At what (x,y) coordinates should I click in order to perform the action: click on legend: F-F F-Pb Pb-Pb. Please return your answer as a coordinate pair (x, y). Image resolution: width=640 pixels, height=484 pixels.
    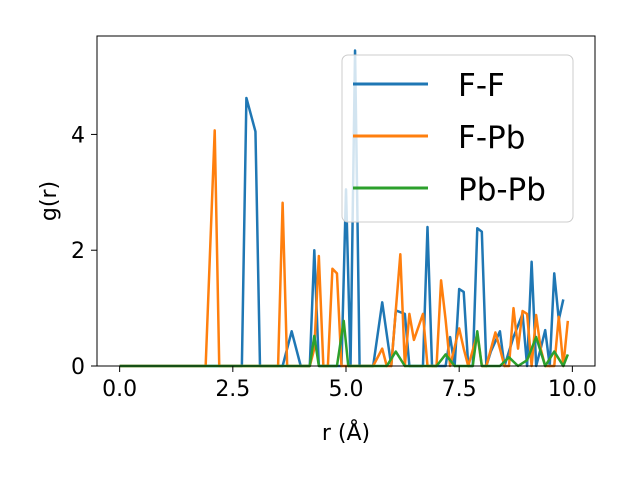
    Looking at the image, I should click on (457, 138).